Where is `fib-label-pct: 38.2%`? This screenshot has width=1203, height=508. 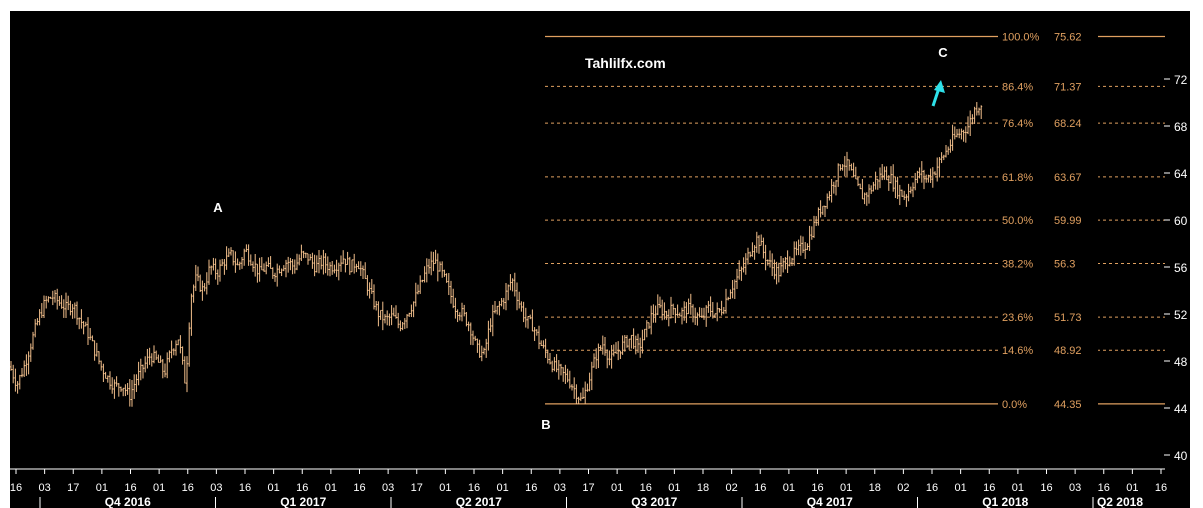 fib-label-pct: 38.2% is located at coordinates (1017, 264).